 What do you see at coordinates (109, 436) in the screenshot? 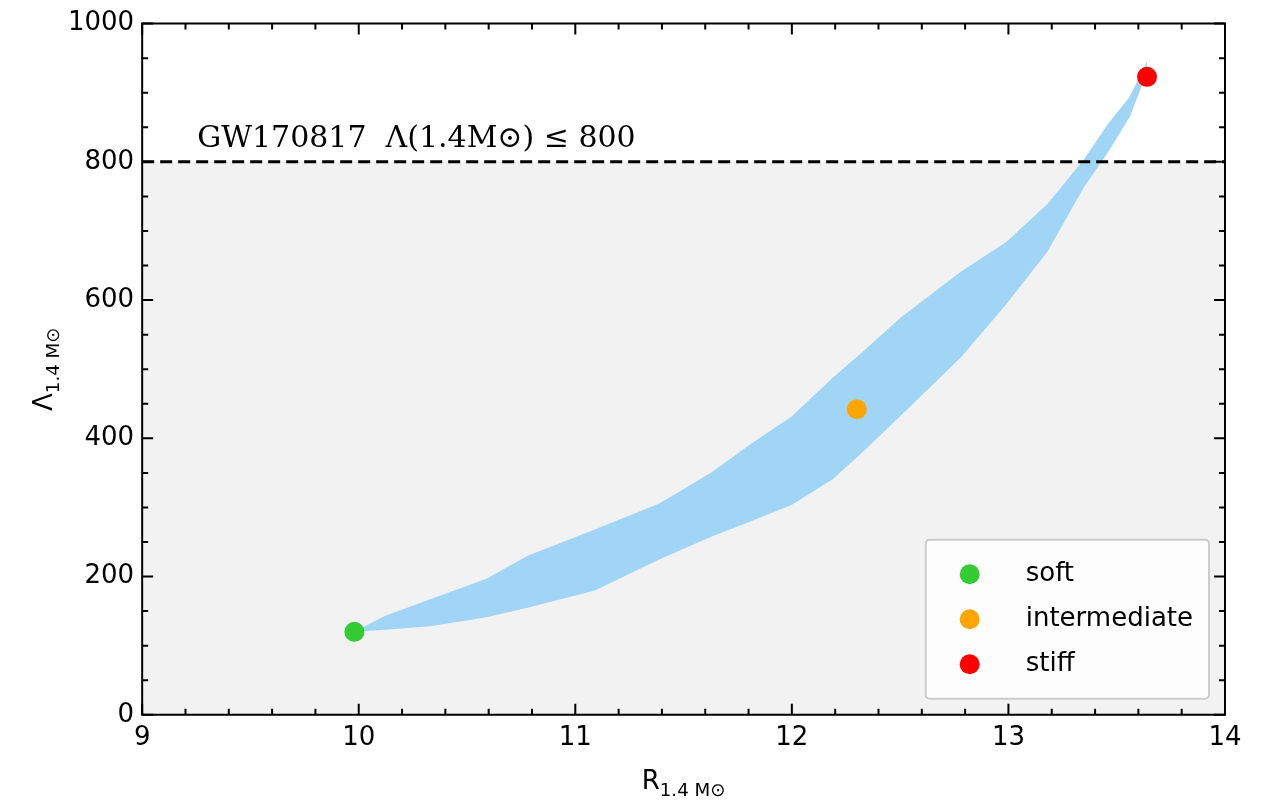
I see `y-tick-label: 400` at bounding box center [109, 436].